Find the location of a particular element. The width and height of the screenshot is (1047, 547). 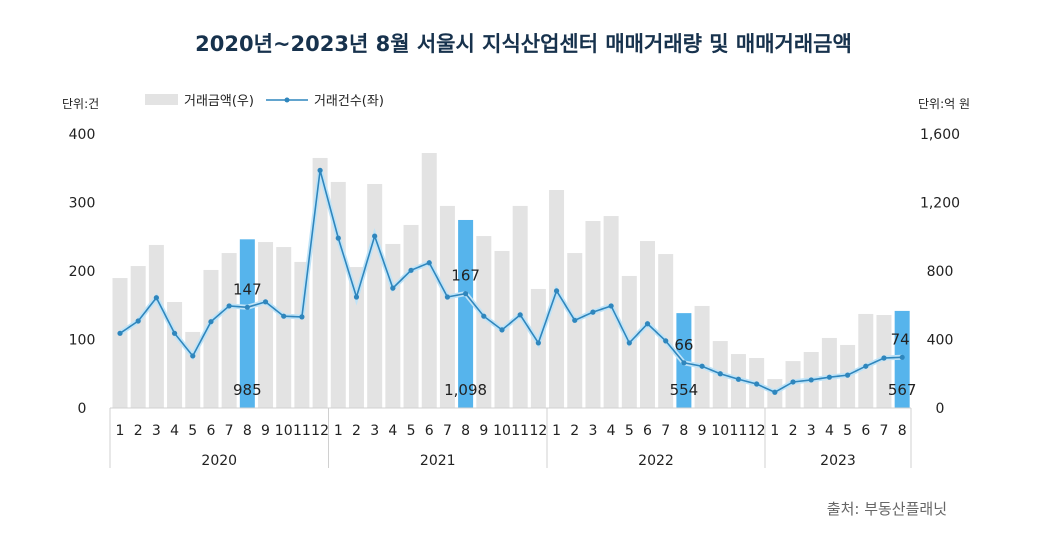

line-data-label: 66 is located at coordinates (683, 345).